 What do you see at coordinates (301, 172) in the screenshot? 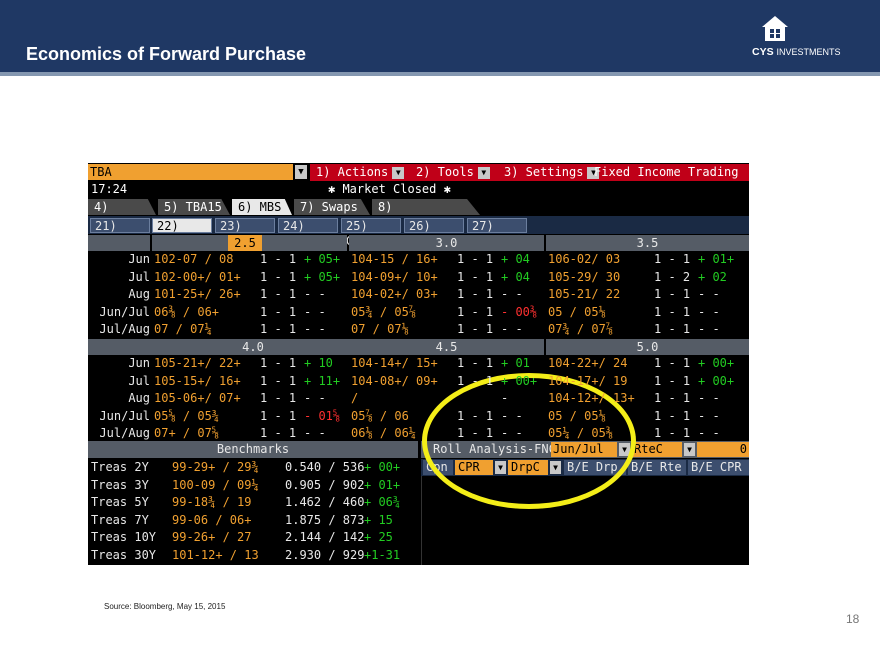
I see `security-dropdown-icon: ▼` at bounding box center [301, 172].